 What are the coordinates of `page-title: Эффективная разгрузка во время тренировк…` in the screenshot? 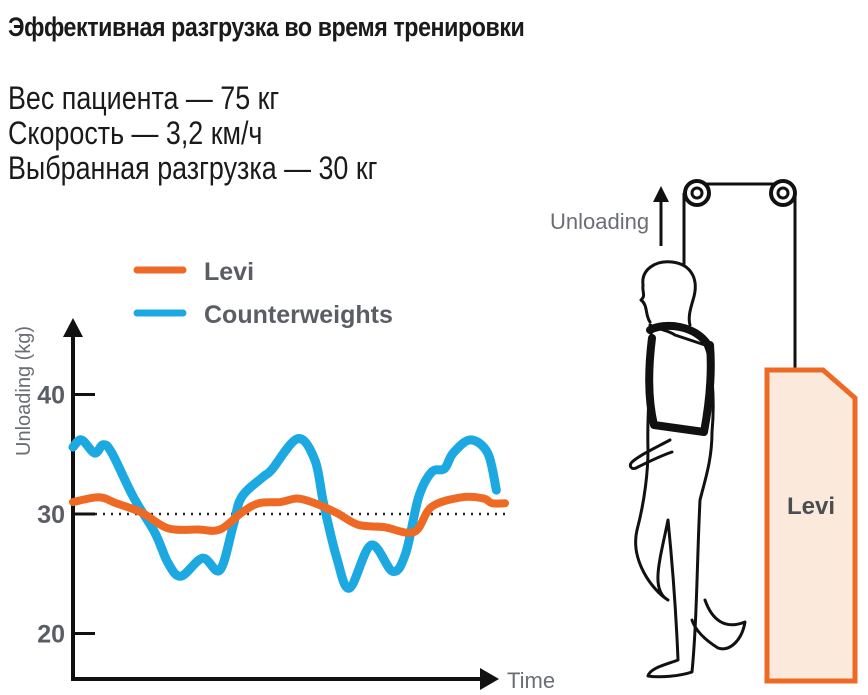 It's located at (266, 27).